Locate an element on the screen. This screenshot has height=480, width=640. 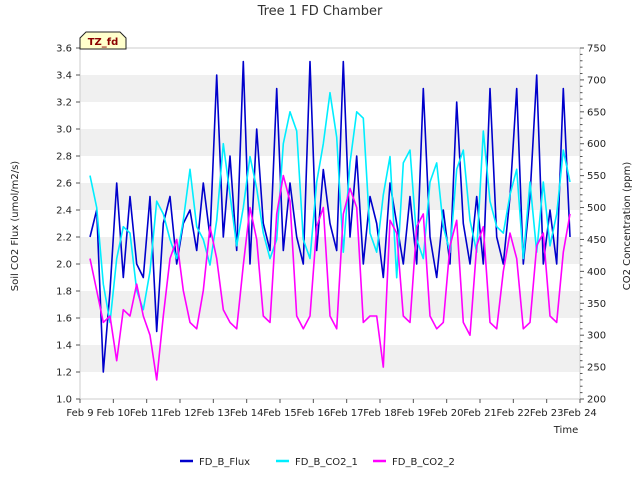
x-tick-label: Feb 15 is located at coordinates (280, 413).